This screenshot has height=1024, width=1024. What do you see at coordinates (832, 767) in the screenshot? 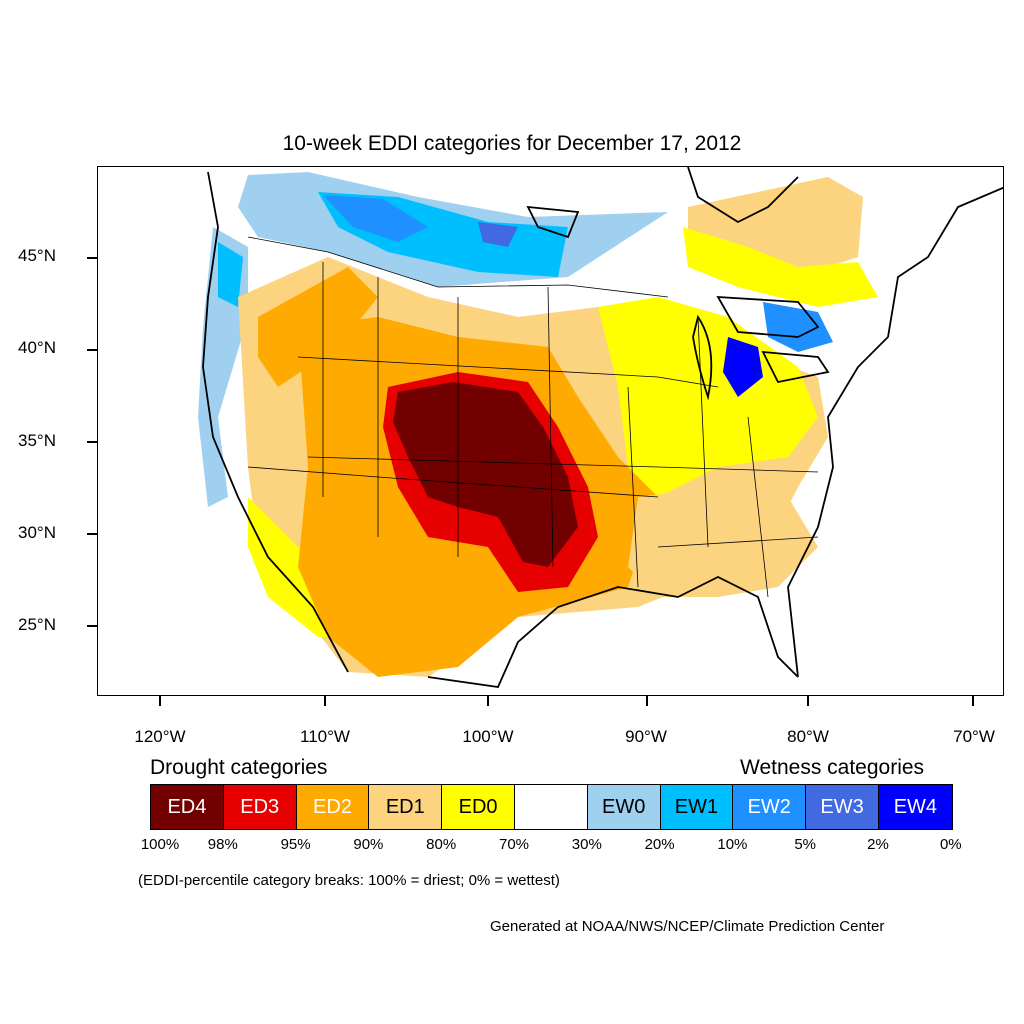
I see `wetness-categories-heading: Wetness categories` at bounding box center [832, 767].